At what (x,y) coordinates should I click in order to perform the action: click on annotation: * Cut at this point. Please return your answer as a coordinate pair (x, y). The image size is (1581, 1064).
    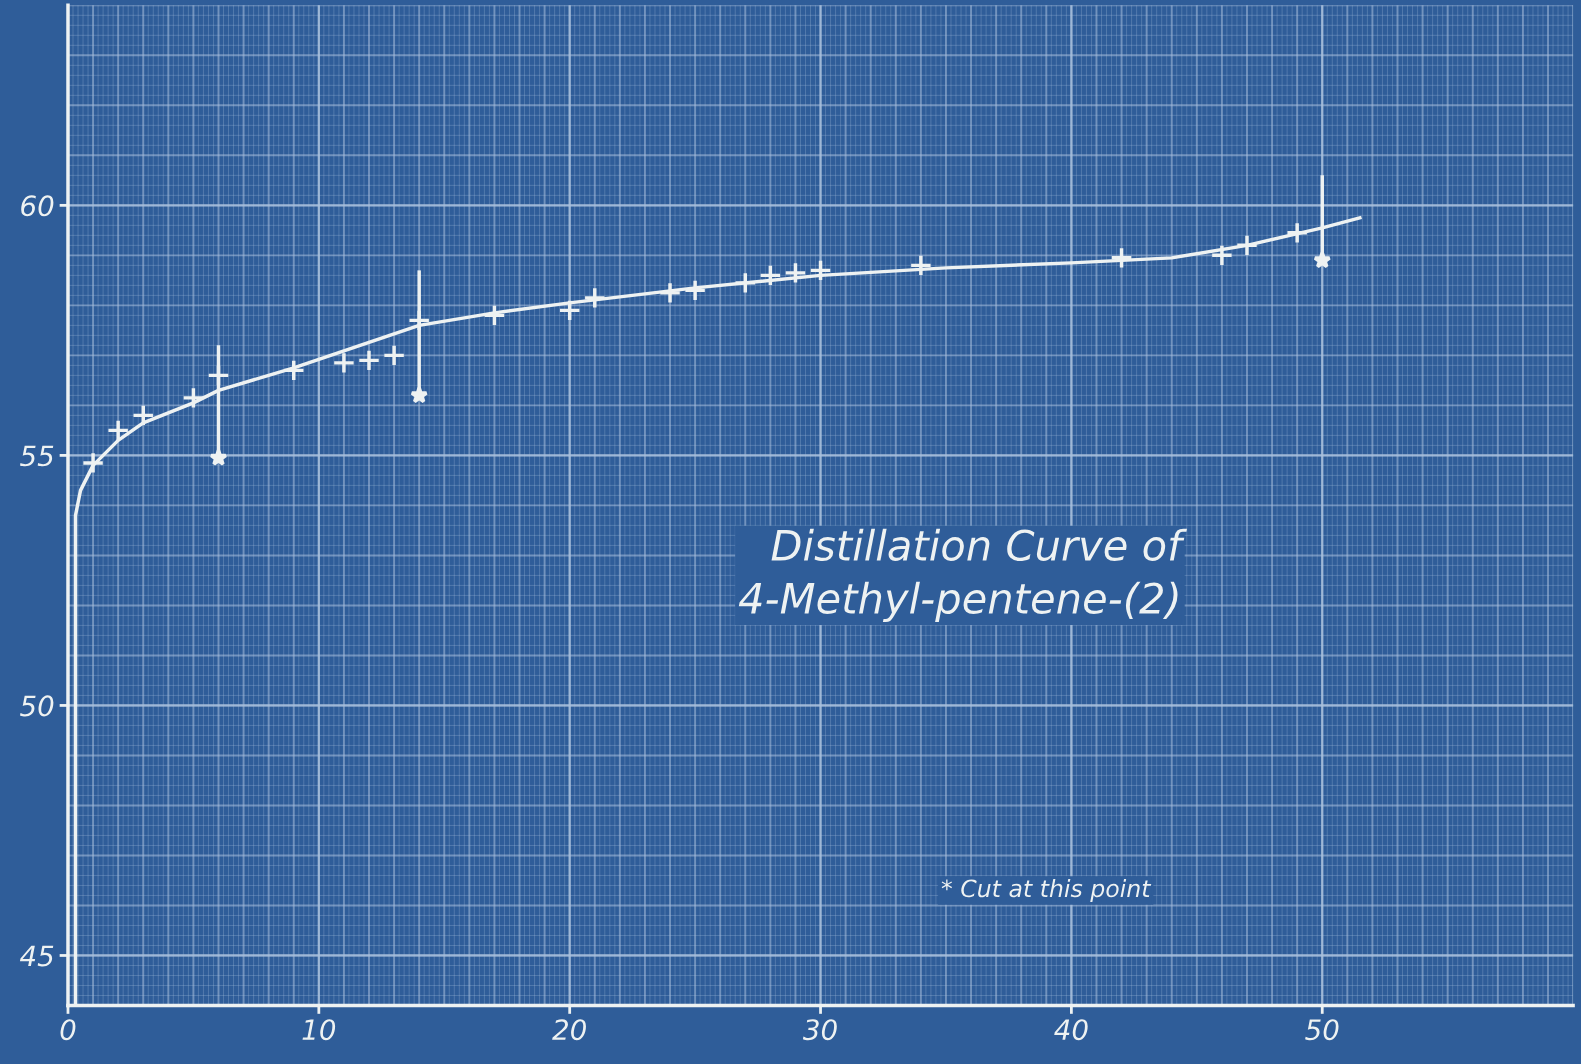
    Looking at the image, I should click on (1046, 890).